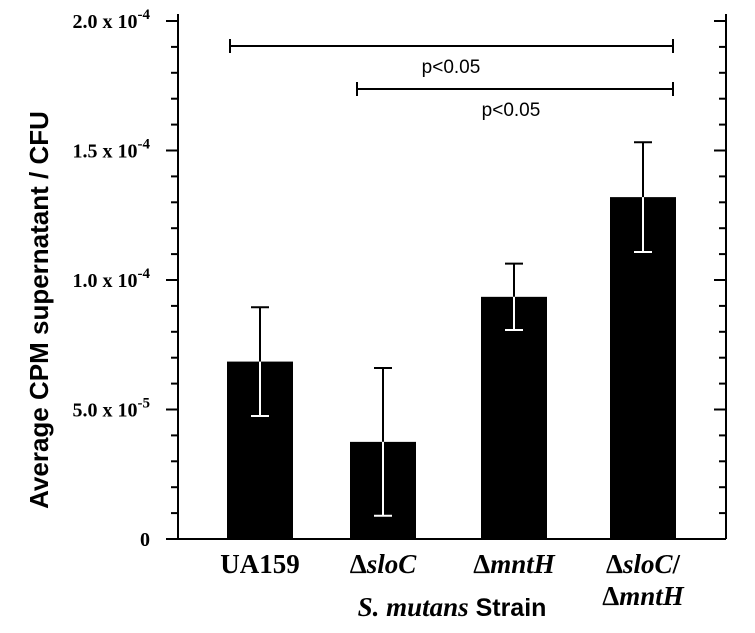  I want to click on y-tick-label-base: 0, so click(145, 540).